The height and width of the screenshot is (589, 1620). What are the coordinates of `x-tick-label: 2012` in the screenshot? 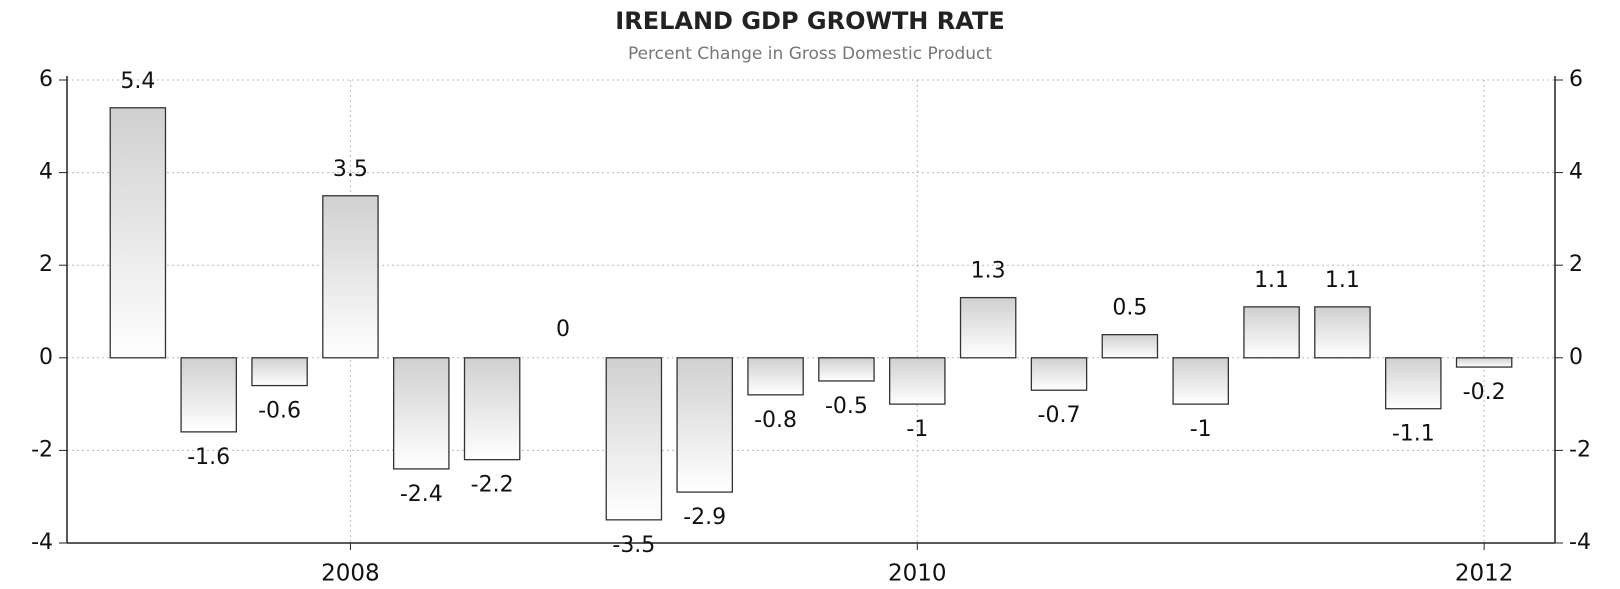 It's located at (1484, 574).